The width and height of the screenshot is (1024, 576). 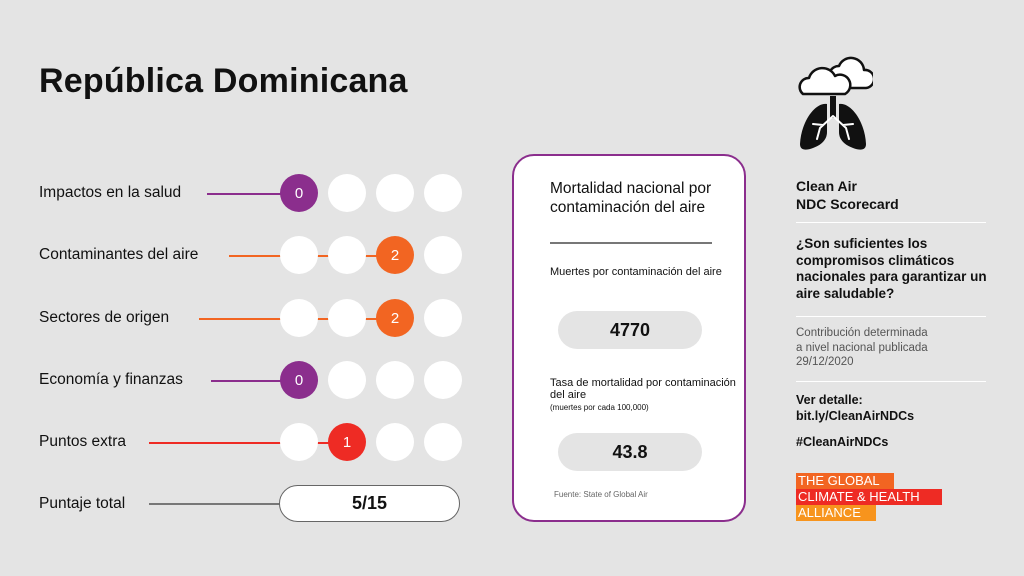 I want to click on page-title: República Dominicana, so click(x=223, y=81).